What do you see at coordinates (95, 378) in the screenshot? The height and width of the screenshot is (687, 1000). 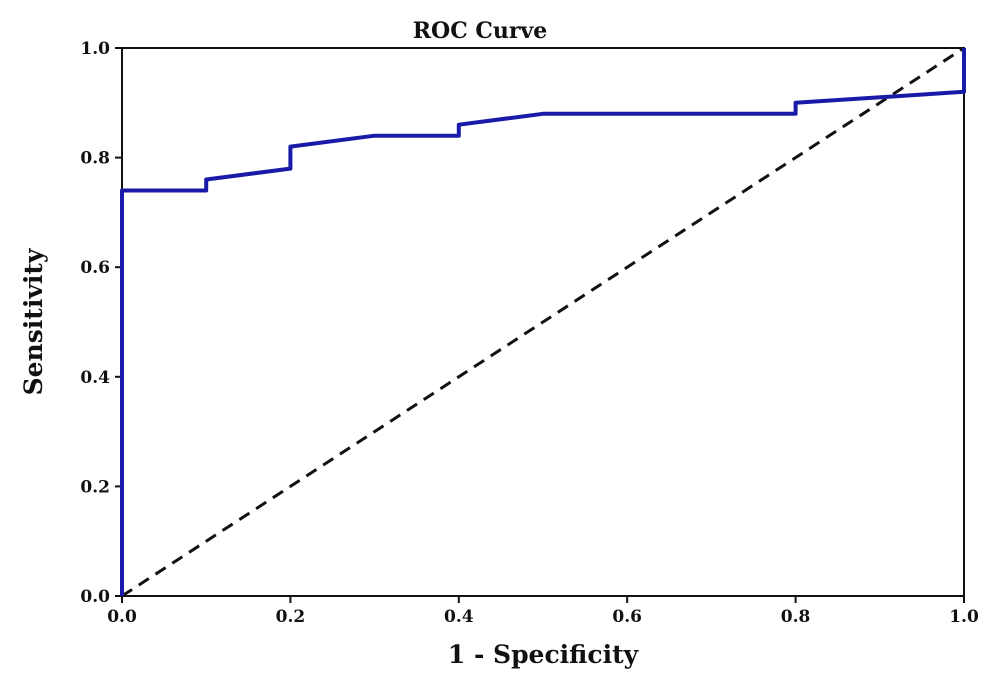 I see `y-tick-label: 0.4` at bounding box center [95, 378].